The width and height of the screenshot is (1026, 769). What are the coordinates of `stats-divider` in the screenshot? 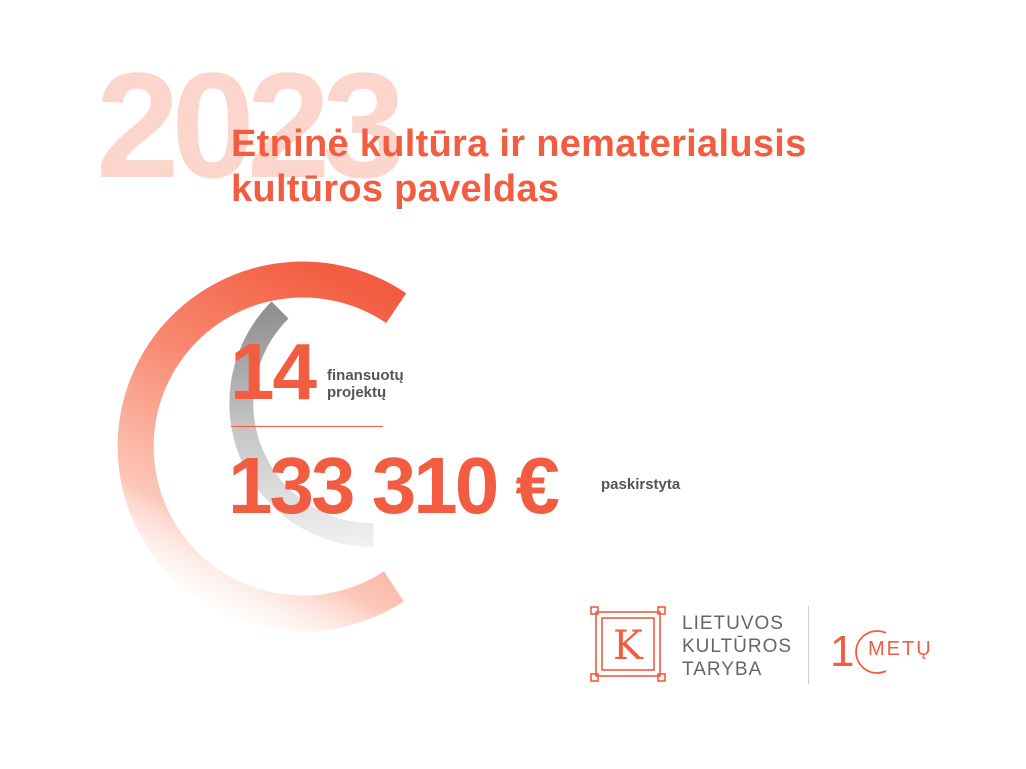 It's located at (307, 426).